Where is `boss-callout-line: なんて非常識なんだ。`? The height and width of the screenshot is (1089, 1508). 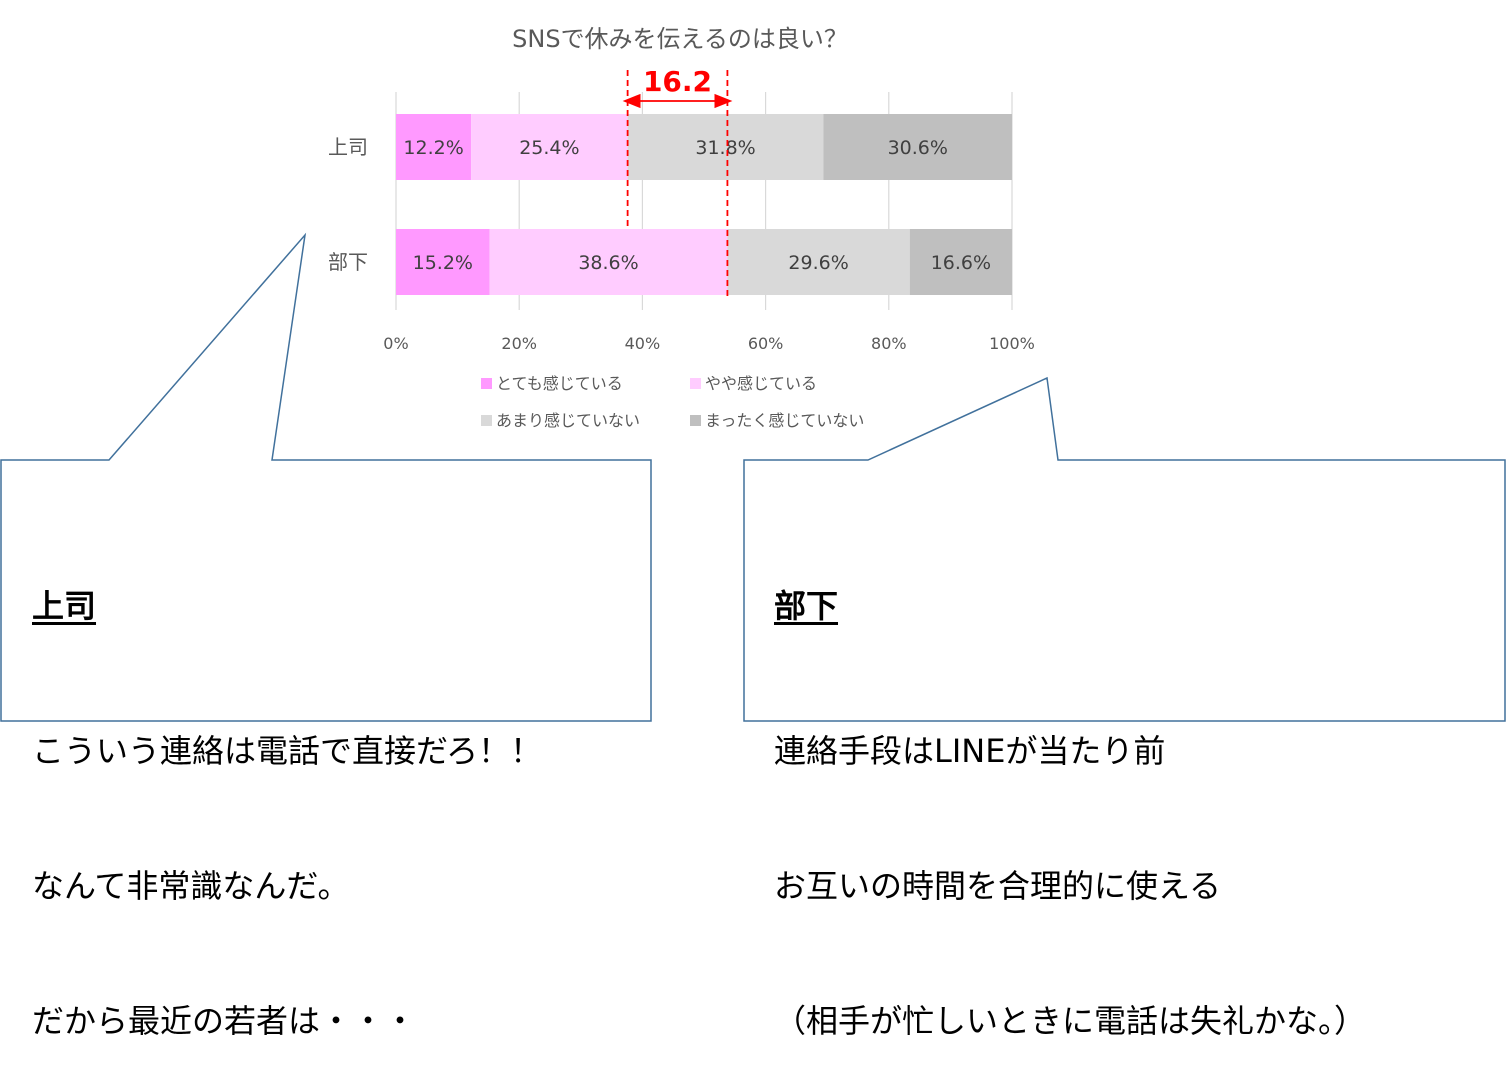 boss-callout-line: なんて非常識なんだ。 is located at coordinates (191, 886).